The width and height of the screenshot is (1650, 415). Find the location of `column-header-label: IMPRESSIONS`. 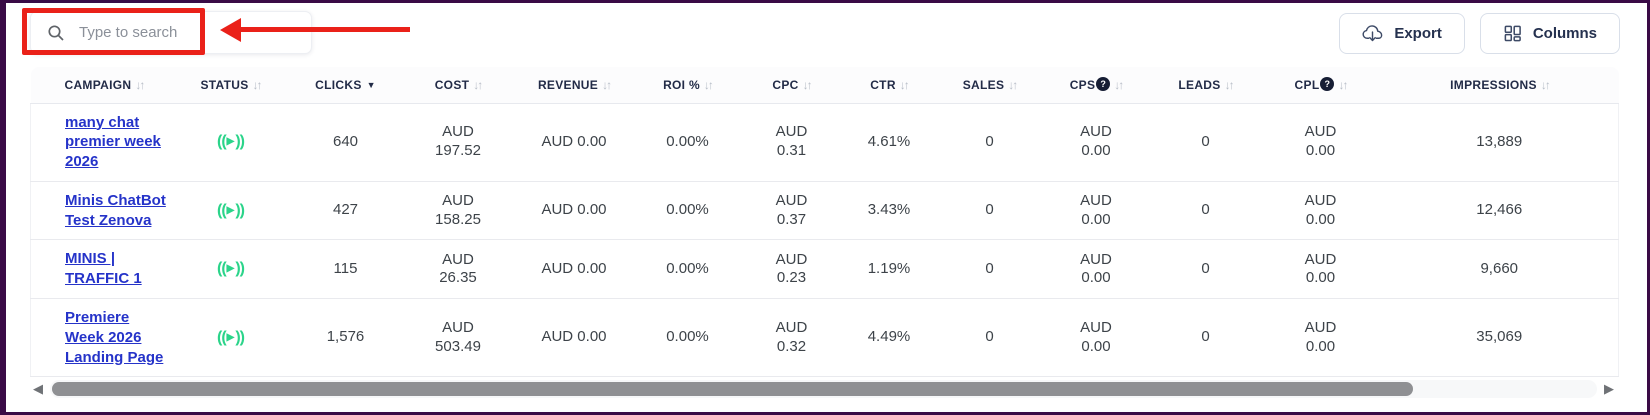

column-header-label: IMPRESSIONS is located at coordinates (1493, 84).